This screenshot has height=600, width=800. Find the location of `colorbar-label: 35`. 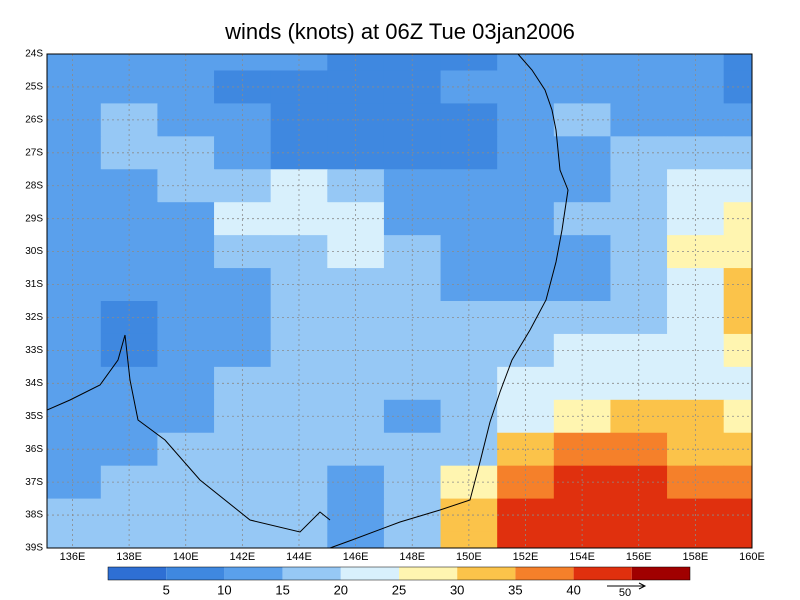

colorbar-label: 35 is located at coordinates (515, 589).